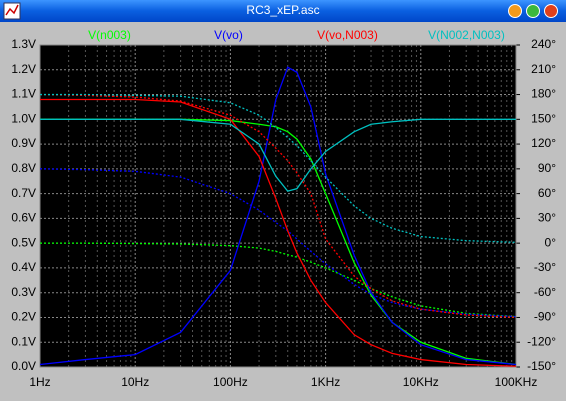 The width and height of the screenshot is (566, 406). What do you see at coordinates (541, 341) in the screenshot?
I see `y2-tick-label: -120°` at bounding box center [541, 341].